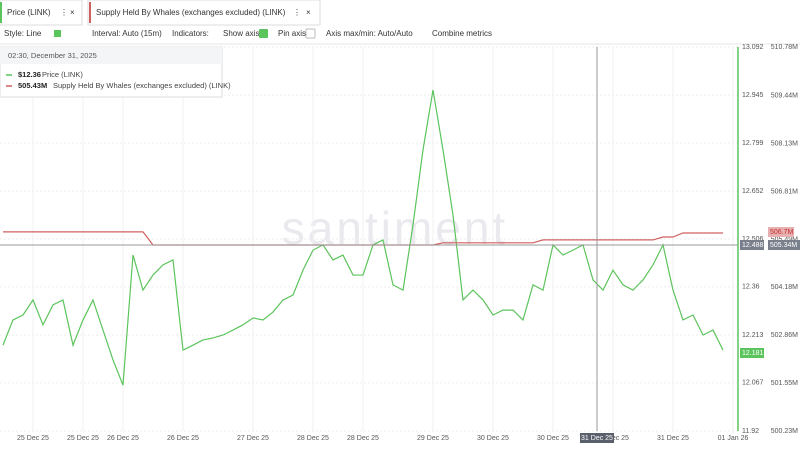 This screenshot has width=800, height=450. I want to click on axis-marker-label: 12.488, so click(753, 245).